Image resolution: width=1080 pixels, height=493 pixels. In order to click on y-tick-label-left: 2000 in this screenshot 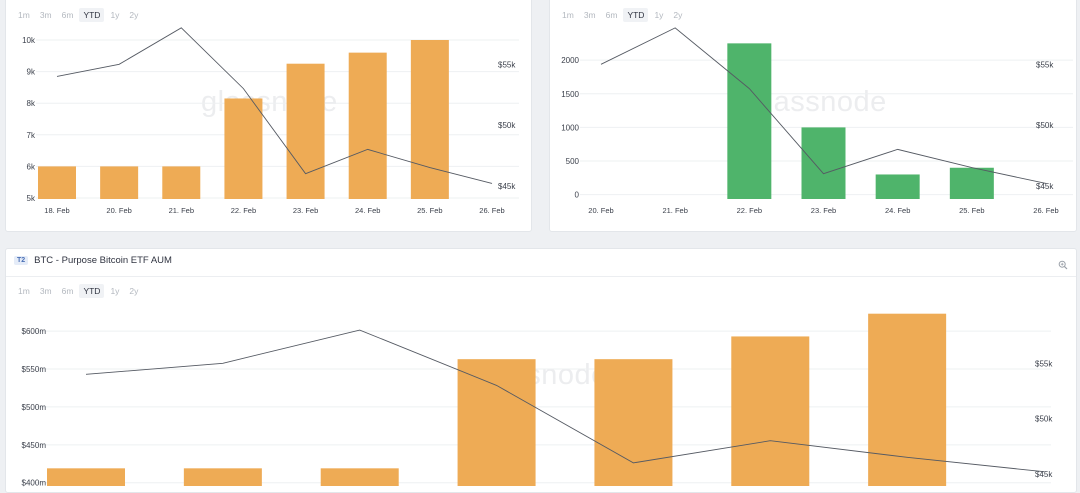, I will do `click(570, 60)`.